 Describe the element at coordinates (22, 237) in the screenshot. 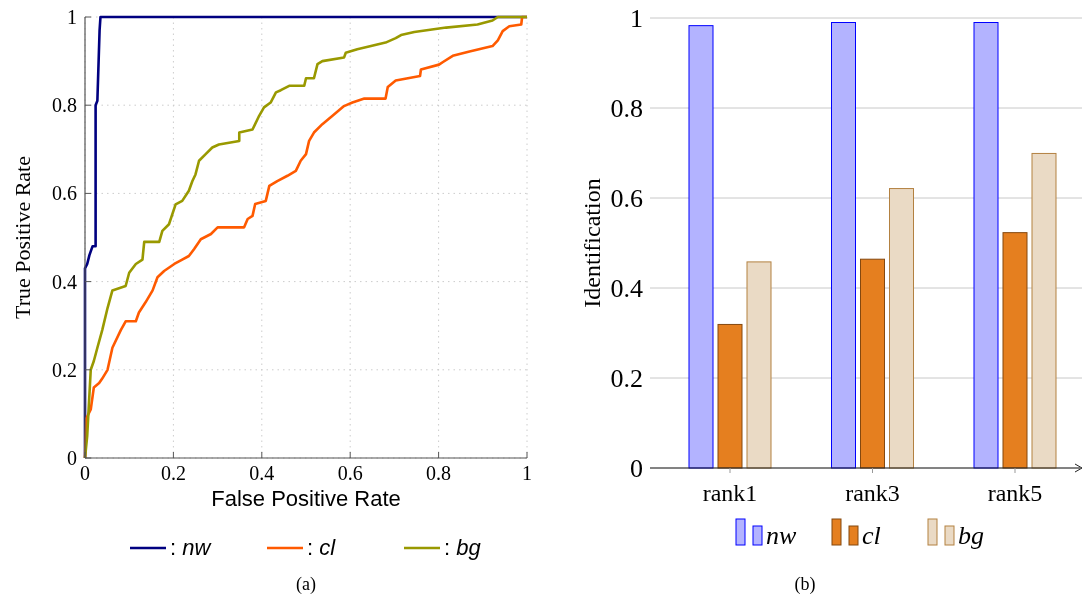

I see `y-axis-title: True Positive Rate` at that location.